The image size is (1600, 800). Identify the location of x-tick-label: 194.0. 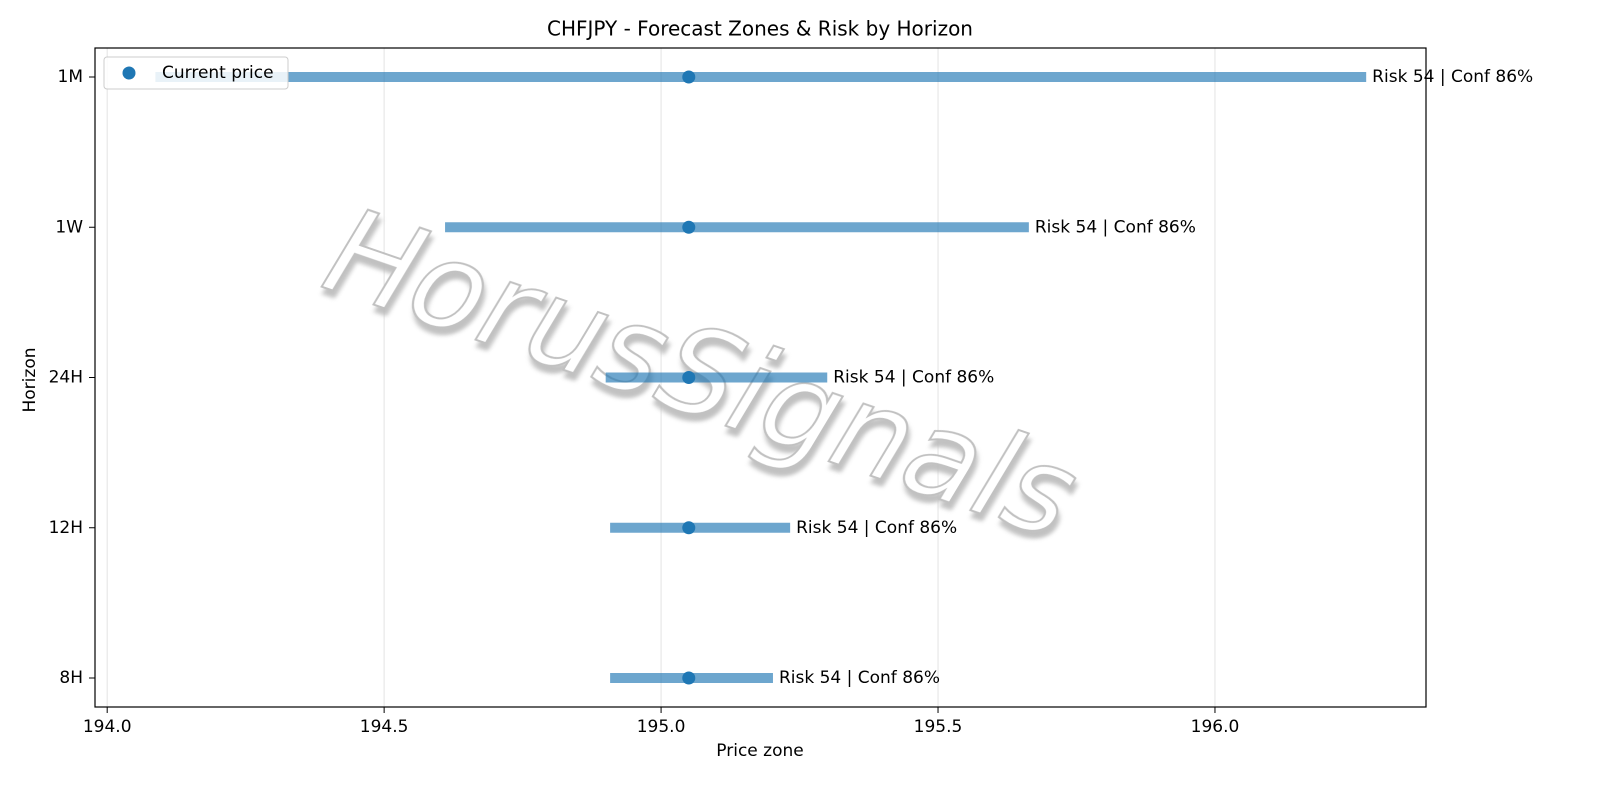
(107, 727).